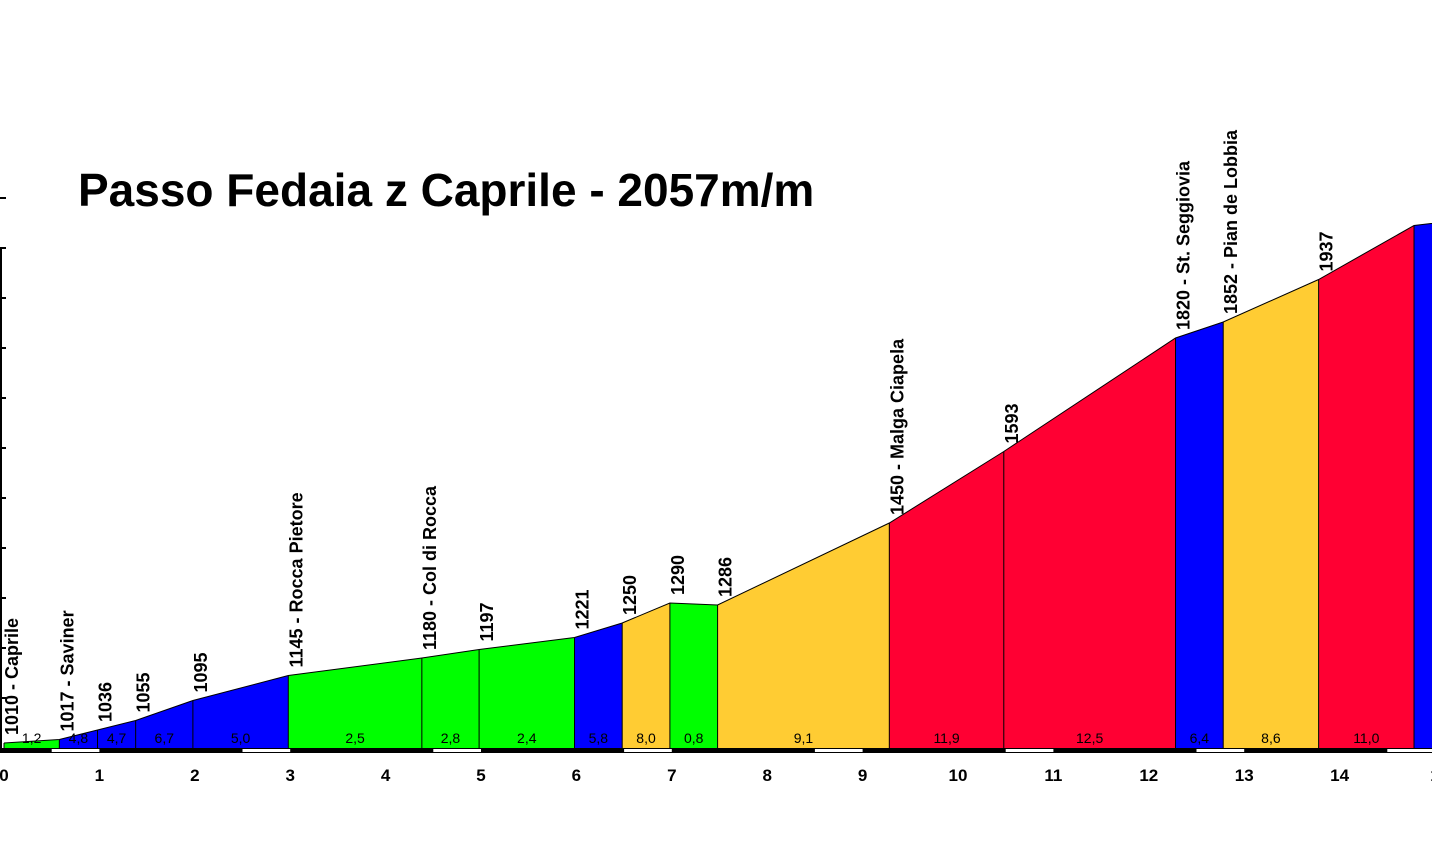 This screenshot has height=849, width=1432. I want to click on point-label: 1017 - Saviner, so click(67, 670).